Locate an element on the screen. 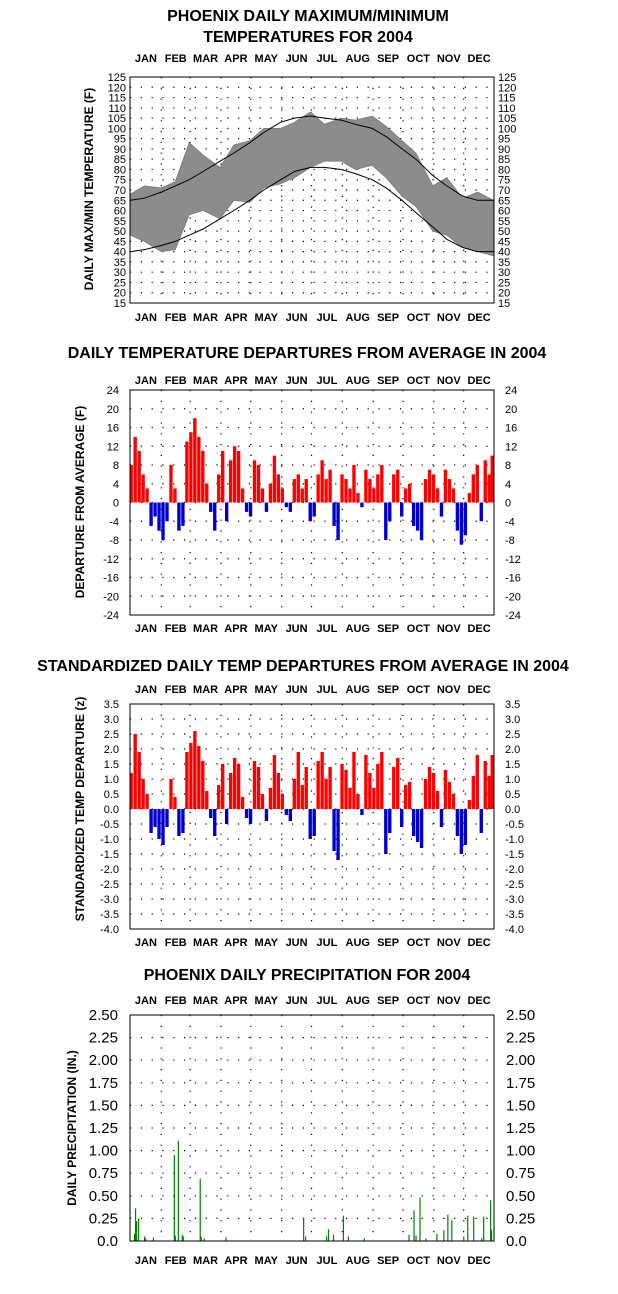 The width and height of the screenshot is (618, 1294). temperature-chart-title-line-2: TEMPERATURES FOR 2004 is located at coordinates (308, 37).